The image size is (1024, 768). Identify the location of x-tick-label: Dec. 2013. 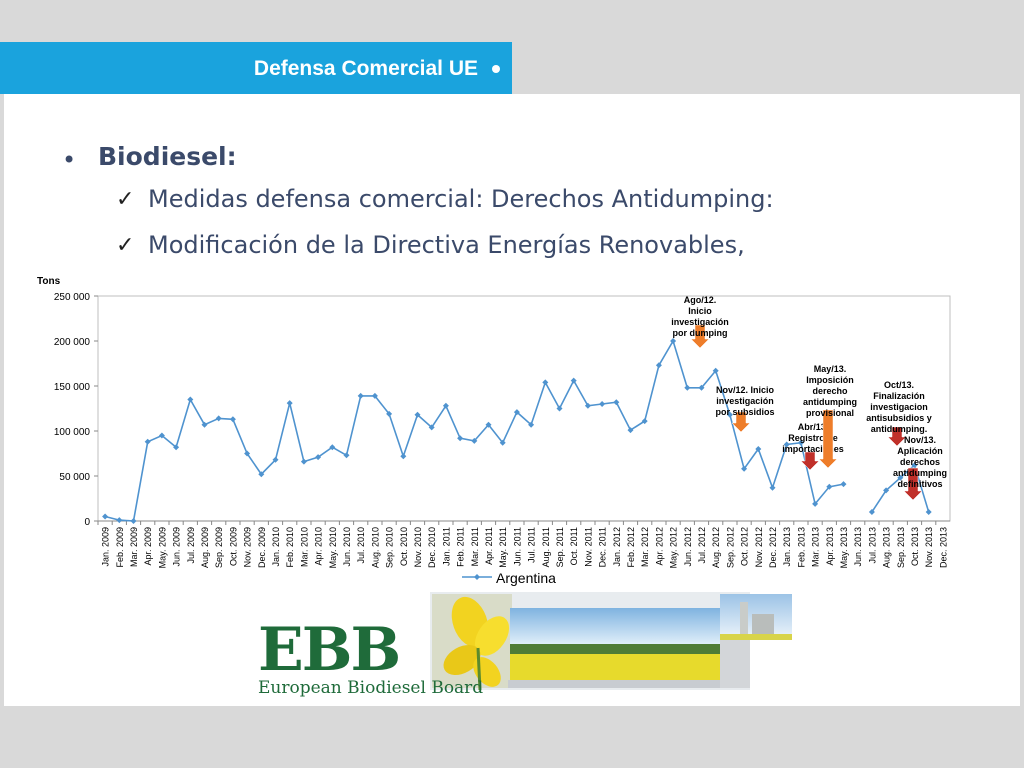
(943, 547).